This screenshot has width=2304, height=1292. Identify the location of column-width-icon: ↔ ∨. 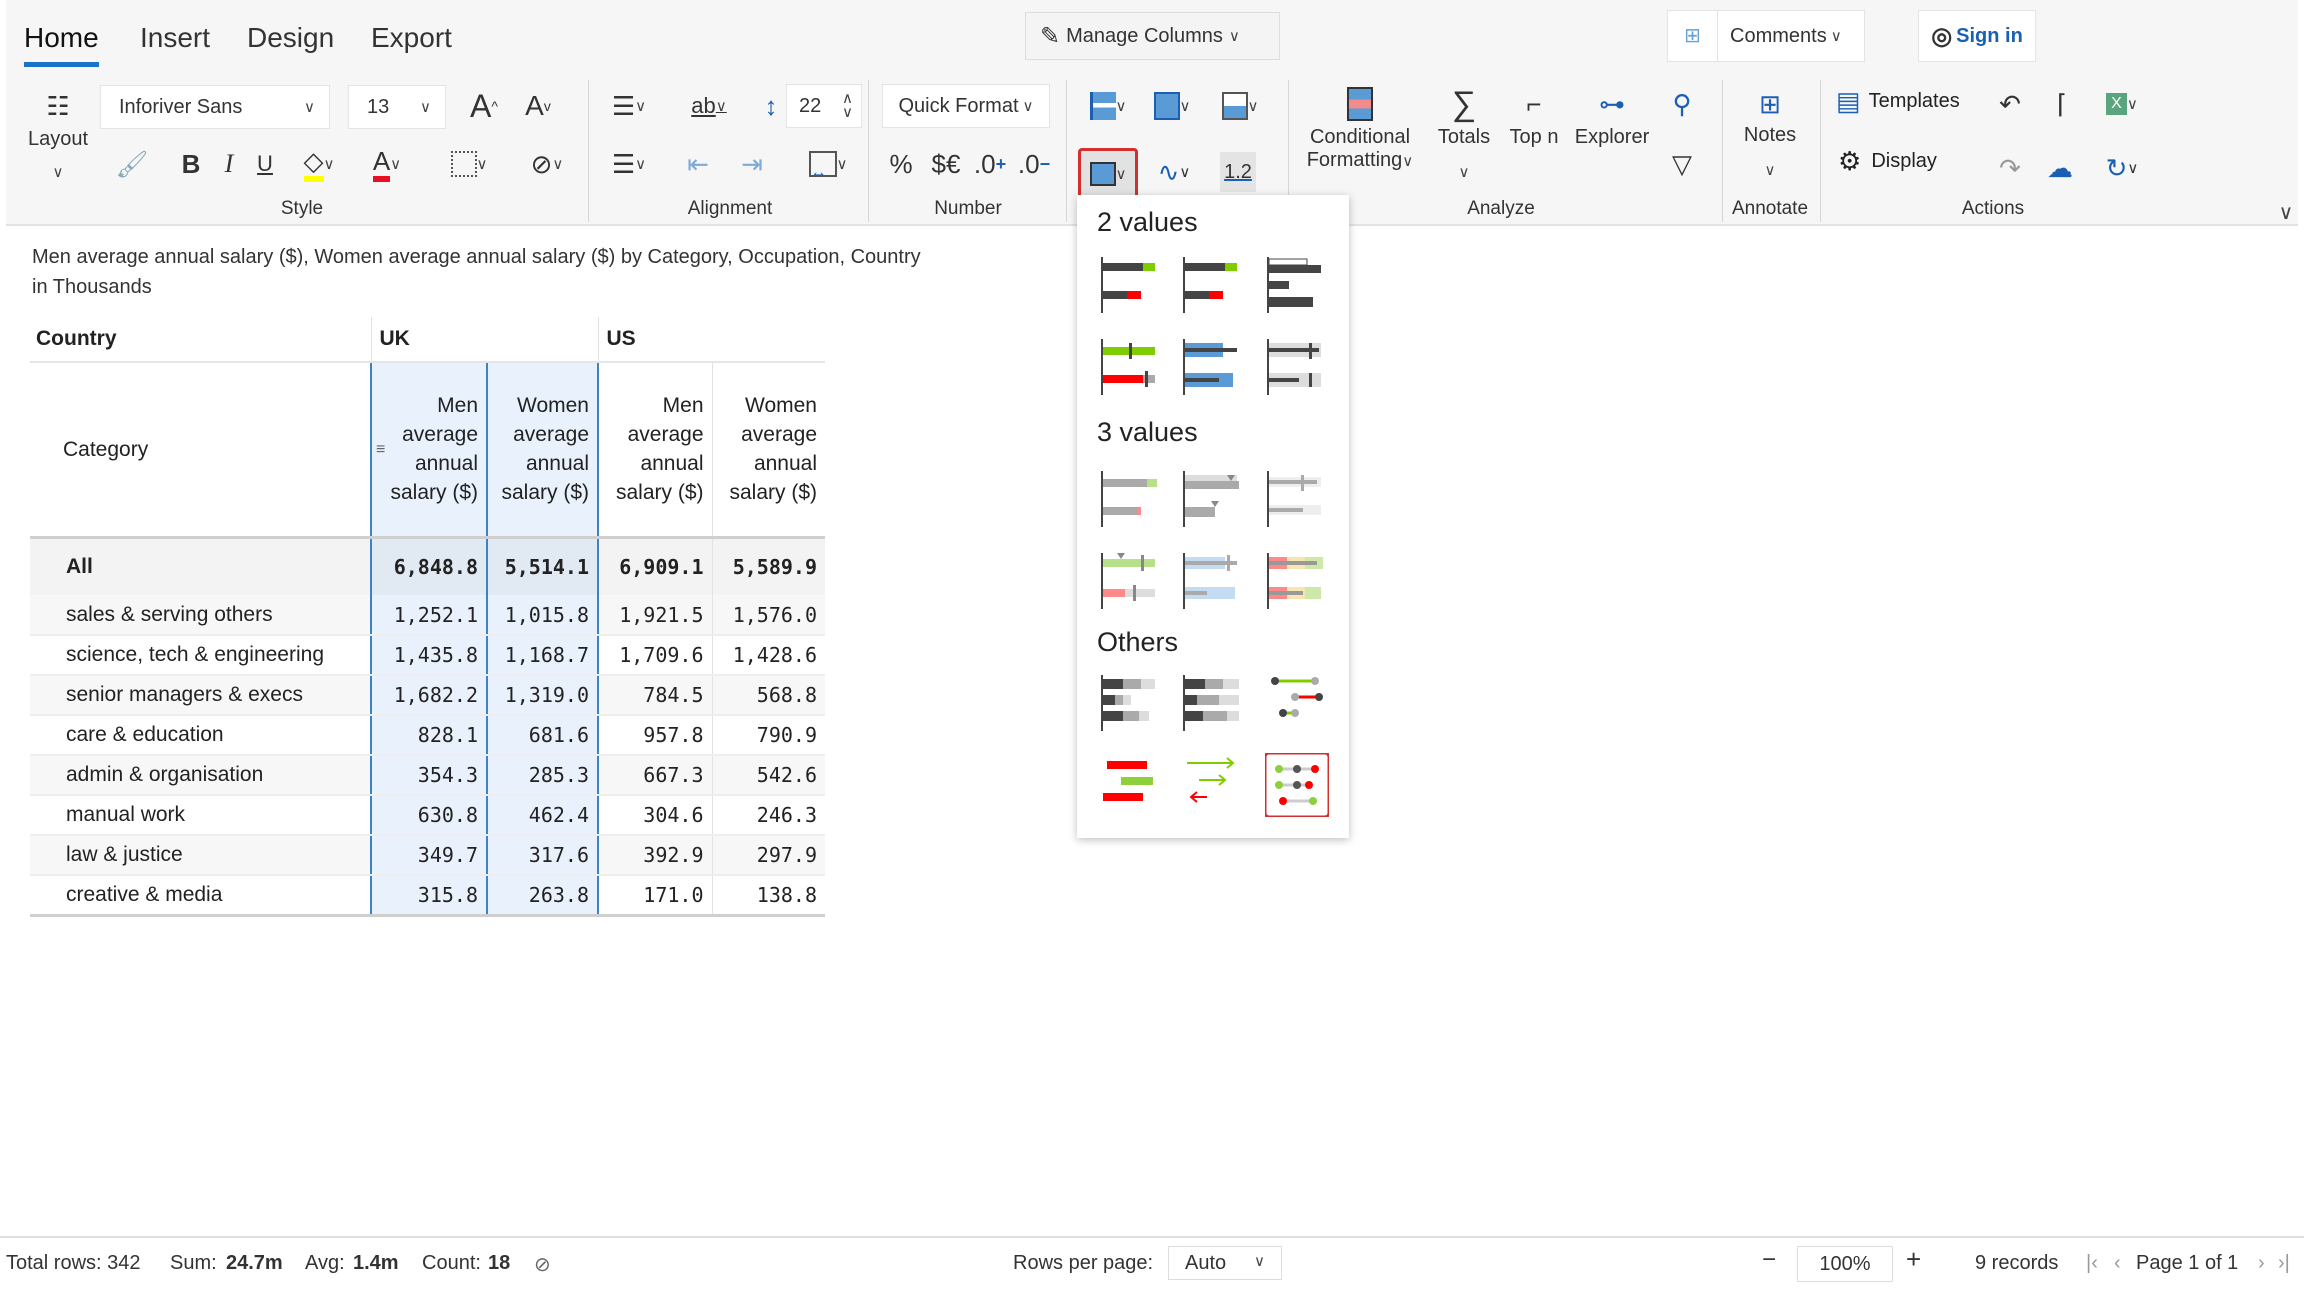
(828, 164).